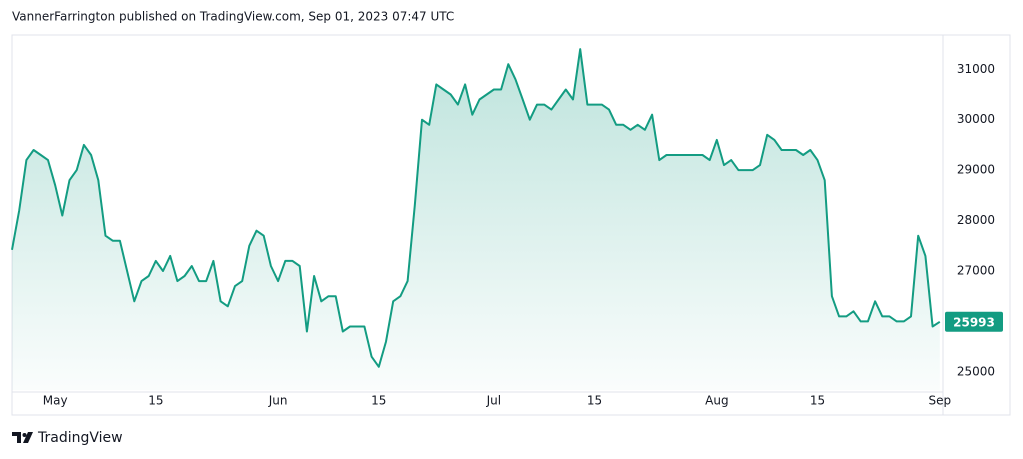 This screenshot has width=1023, height=459. Describe the element at coordinates (976, 69) in the screenshot. I see `y-tick-label: 31000` at that location.